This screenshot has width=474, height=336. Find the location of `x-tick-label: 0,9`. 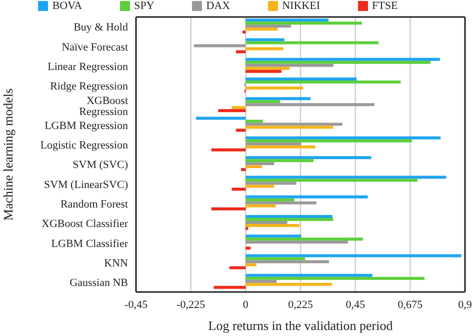

x-tick-label: 0,9 is located at coordinates (465, 304).